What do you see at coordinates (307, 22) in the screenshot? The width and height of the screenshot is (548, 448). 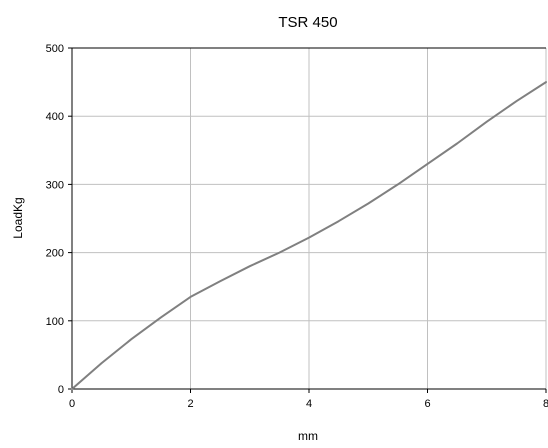 I see `chart-title: TSR 450` at bounding box center [307, 22].